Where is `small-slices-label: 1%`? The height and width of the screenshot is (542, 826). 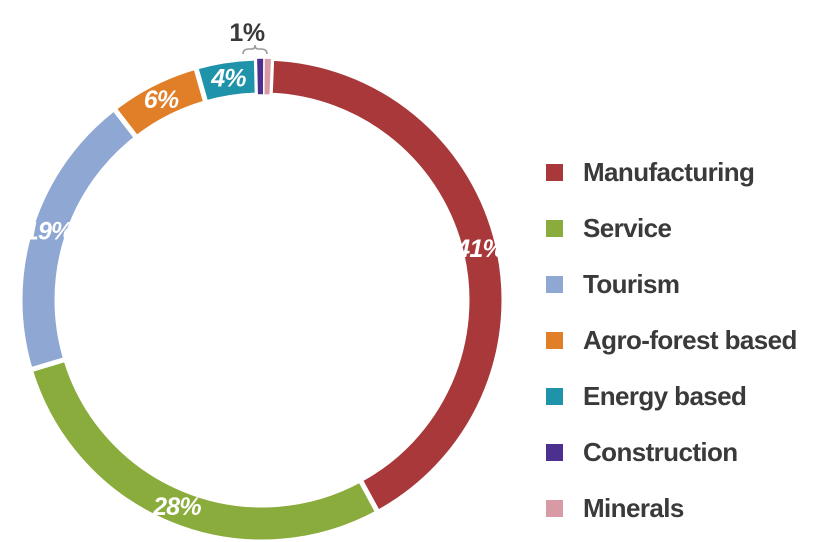 small-slices-label: 1% is located at coordinates (246, 33).